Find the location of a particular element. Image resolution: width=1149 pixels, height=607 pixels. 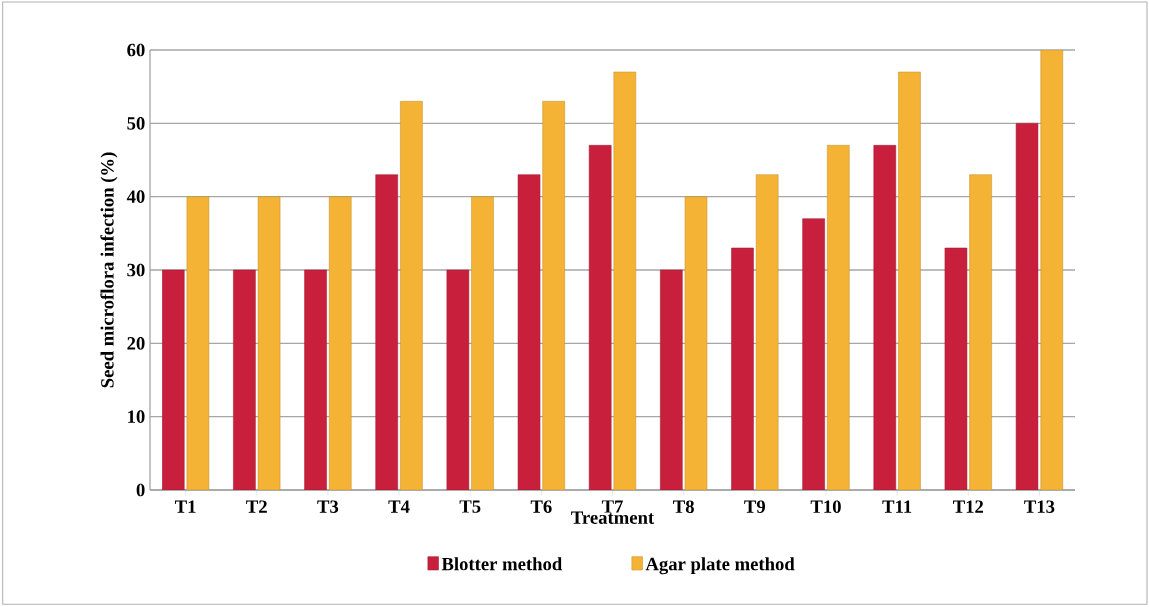

x-tick-label: T5 is located at coordinates (470, 506).